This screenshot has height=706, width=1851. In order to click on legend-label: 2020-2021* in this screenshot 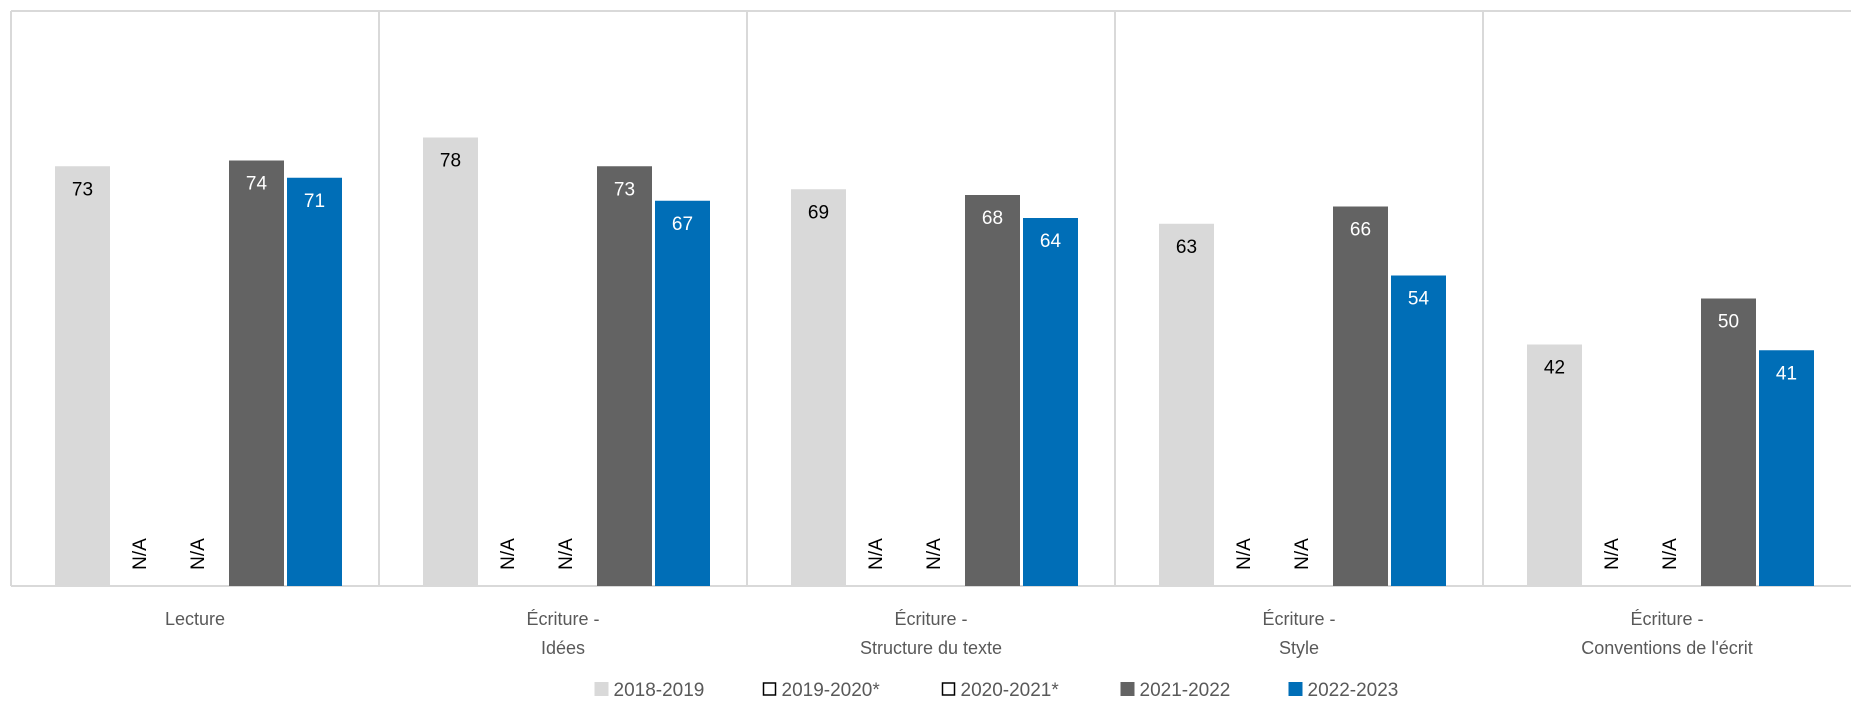, I will do `click(1010, 690)`.